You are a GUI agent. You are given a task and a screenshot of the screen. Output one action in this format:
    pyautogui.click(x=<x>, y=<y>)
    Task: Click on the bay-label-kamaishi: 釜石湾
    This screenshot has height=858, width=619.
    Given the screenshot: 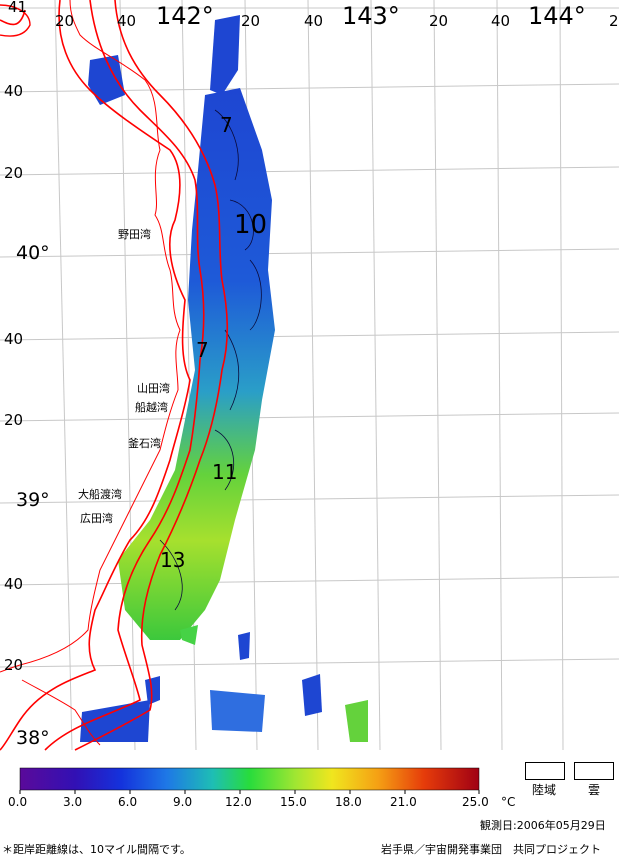 What is the action you would take?
    pyautogui.click(x=144, y=443)
    